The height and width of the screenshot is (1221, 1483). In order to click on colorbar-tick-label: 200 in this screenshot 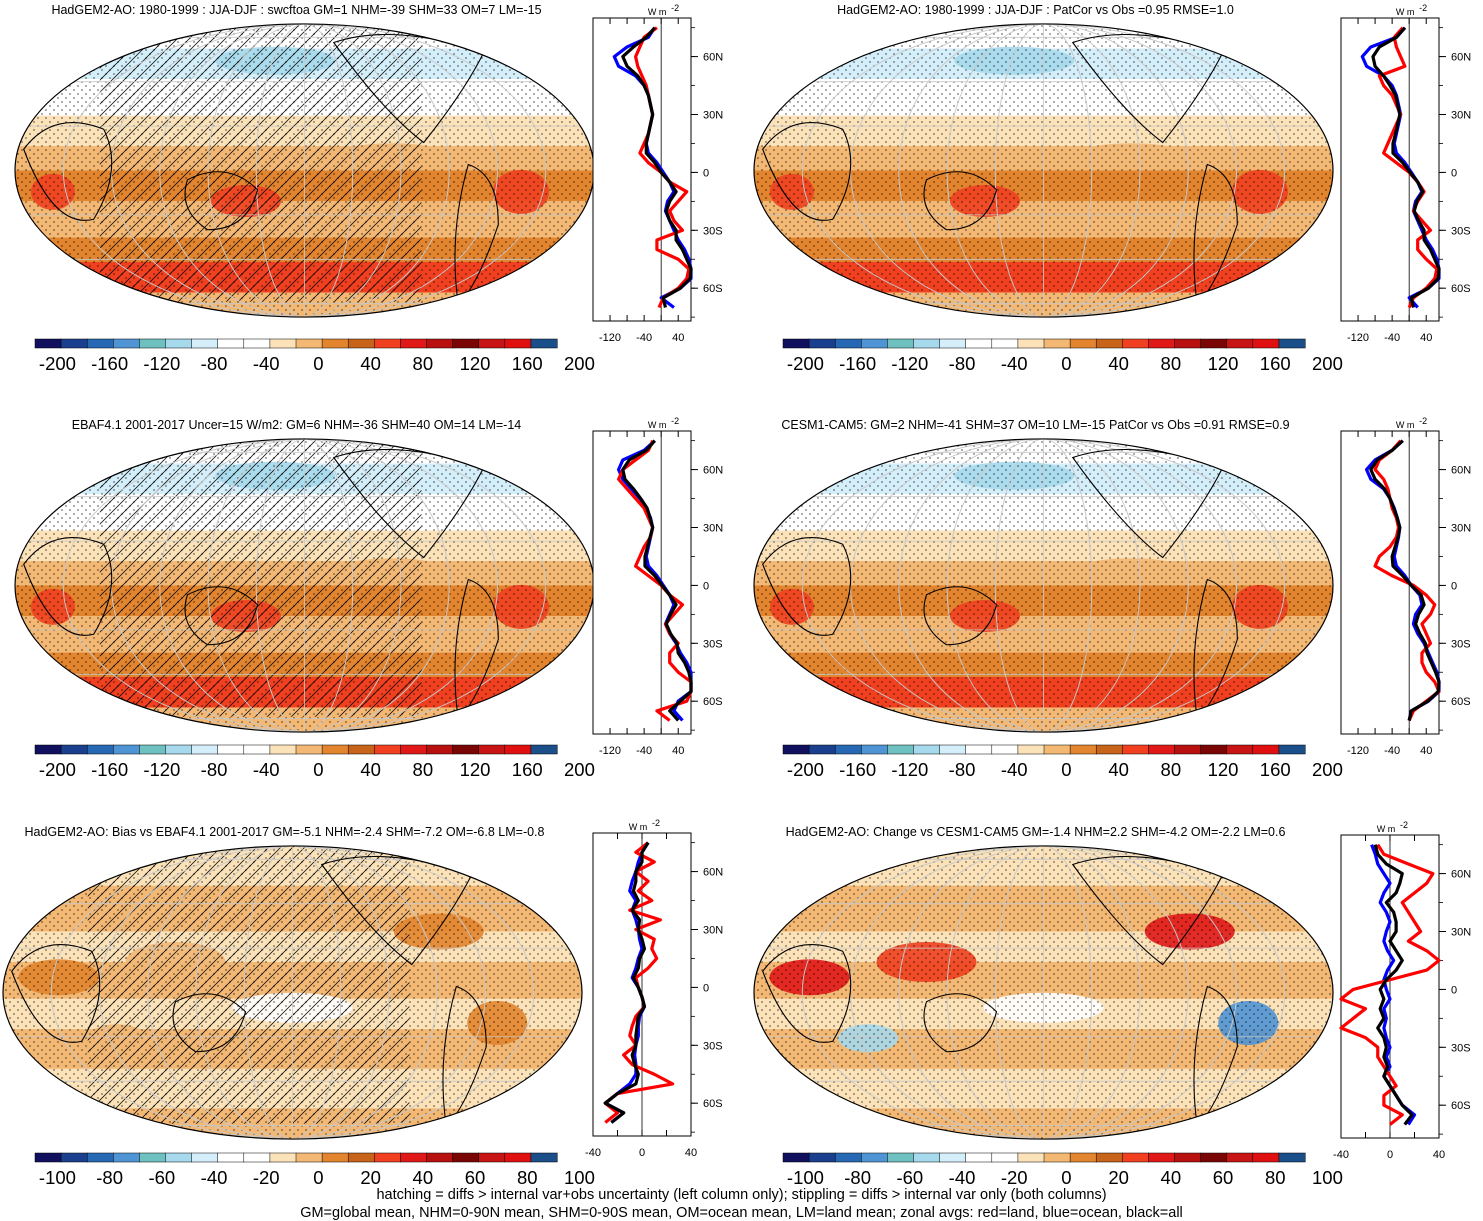, I will do `click(579, 363)`.